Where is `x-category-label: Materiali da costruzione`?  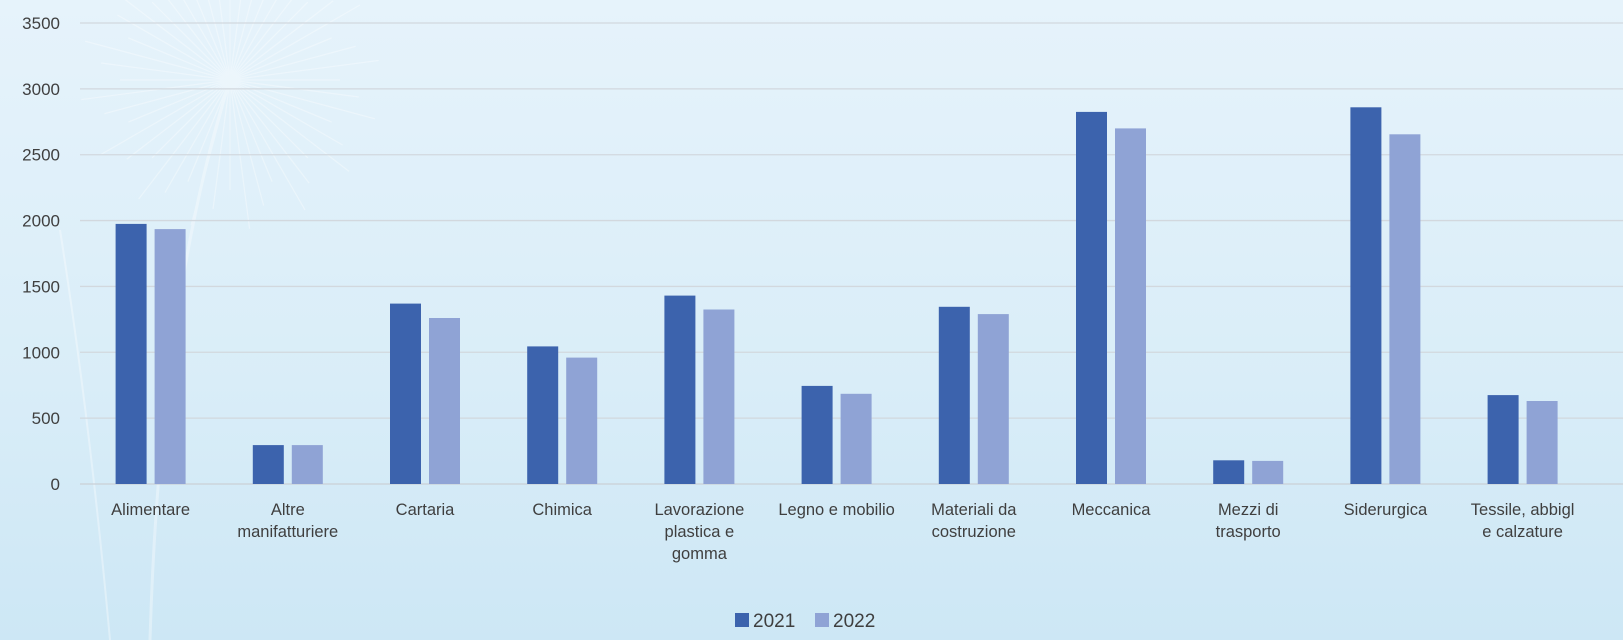 x-category-label: Materiali da costruzione is located at coordinates (974, 521).